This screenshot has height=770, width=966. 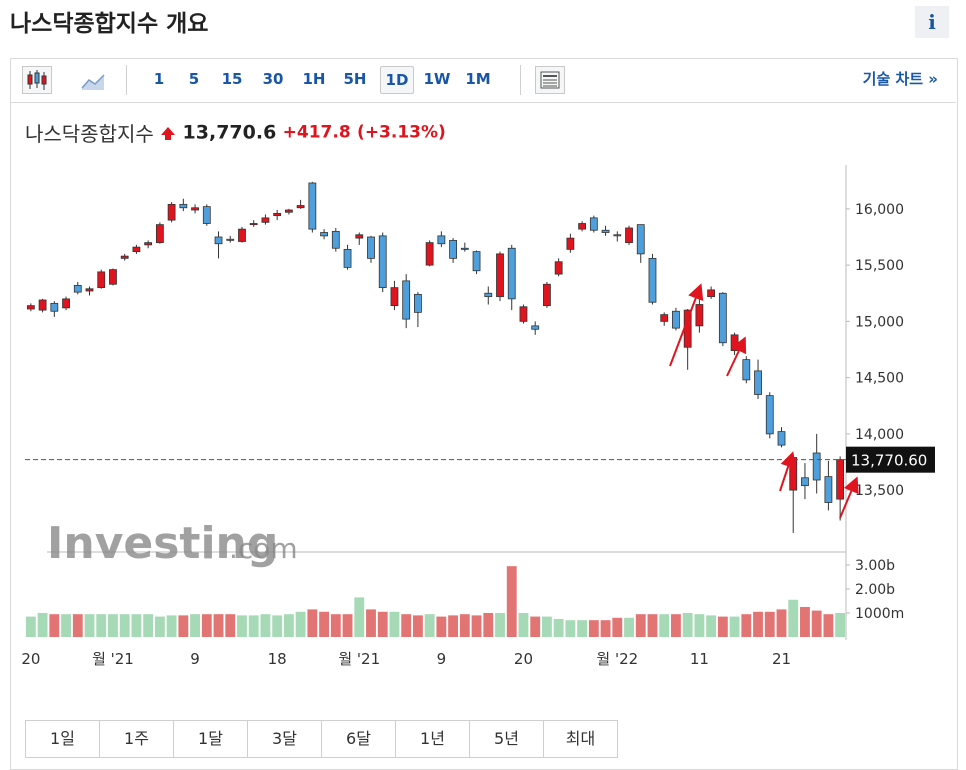 I want to click on range-button: 1주, so click(x=137, y=739).